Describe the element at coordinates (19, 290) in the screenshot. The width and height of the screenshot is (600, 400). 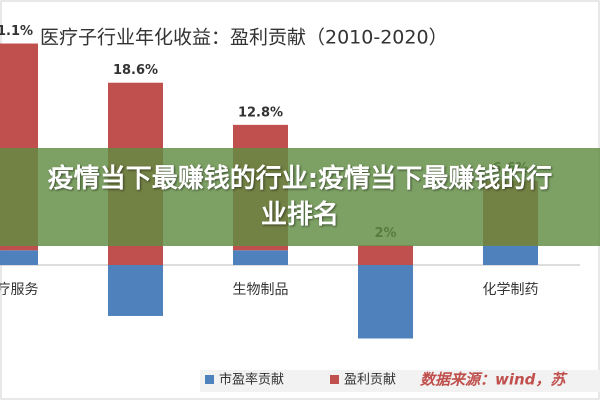
I see `x-tick-label: 医疗服务` at that location.